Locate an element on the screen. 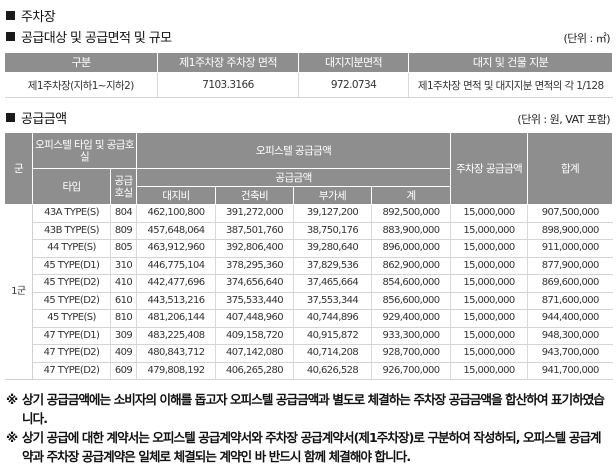 Image resolution: width=616 pixels, height=474 pixels. cell-subtotal: 854,600,000 is located at coordinates (411, 283).